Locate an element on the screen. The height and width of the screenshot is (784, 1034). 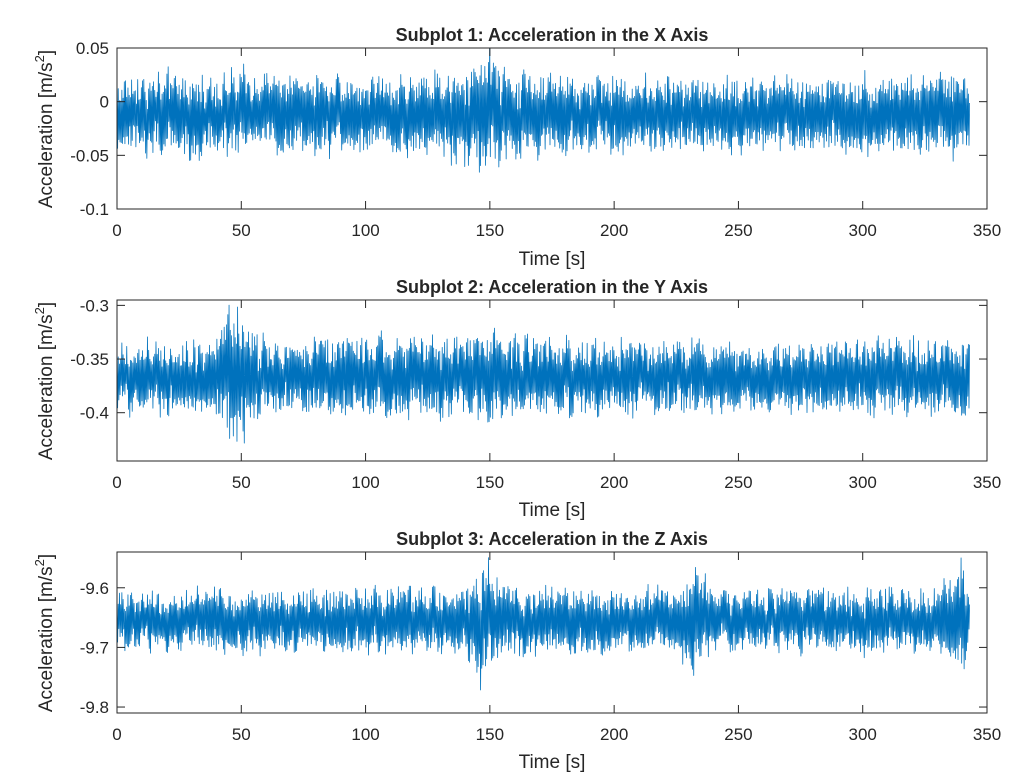
subplot-1-x-axis-label: Time [s] is located at coordinates (552, 259).